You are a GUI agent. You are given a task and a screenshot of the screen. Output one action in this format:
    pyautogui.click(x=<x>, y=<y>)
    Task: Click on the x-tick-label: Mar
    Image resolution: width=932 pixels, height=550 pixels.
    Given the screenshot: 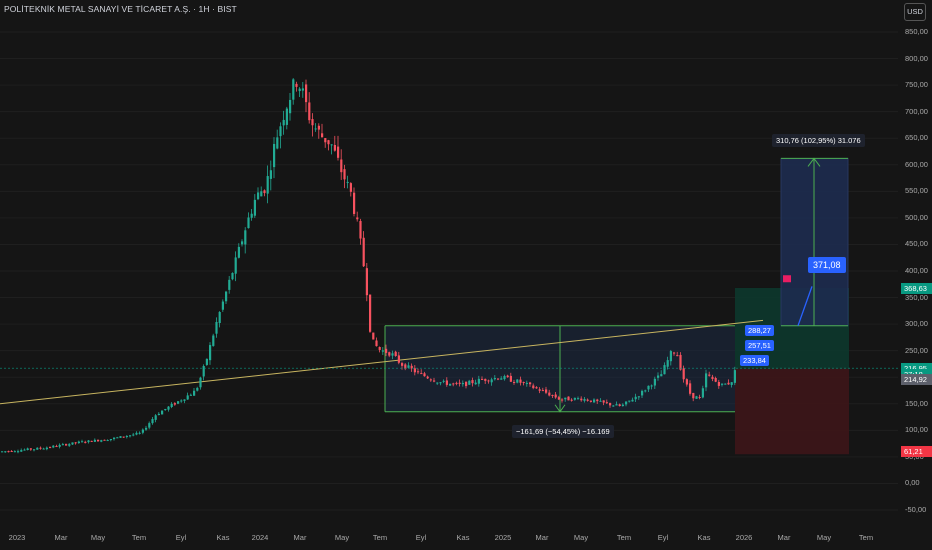 What is the action you would take?
    pyautogui.click(x=300, y=537)
    